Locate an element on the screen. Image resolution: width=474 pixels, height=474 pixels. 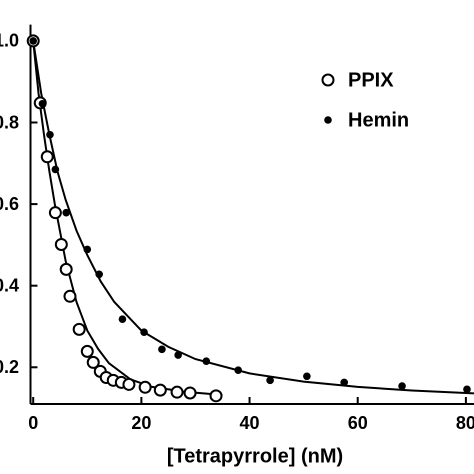
x-tick-label: 40 is located at coordinates (250, 423).